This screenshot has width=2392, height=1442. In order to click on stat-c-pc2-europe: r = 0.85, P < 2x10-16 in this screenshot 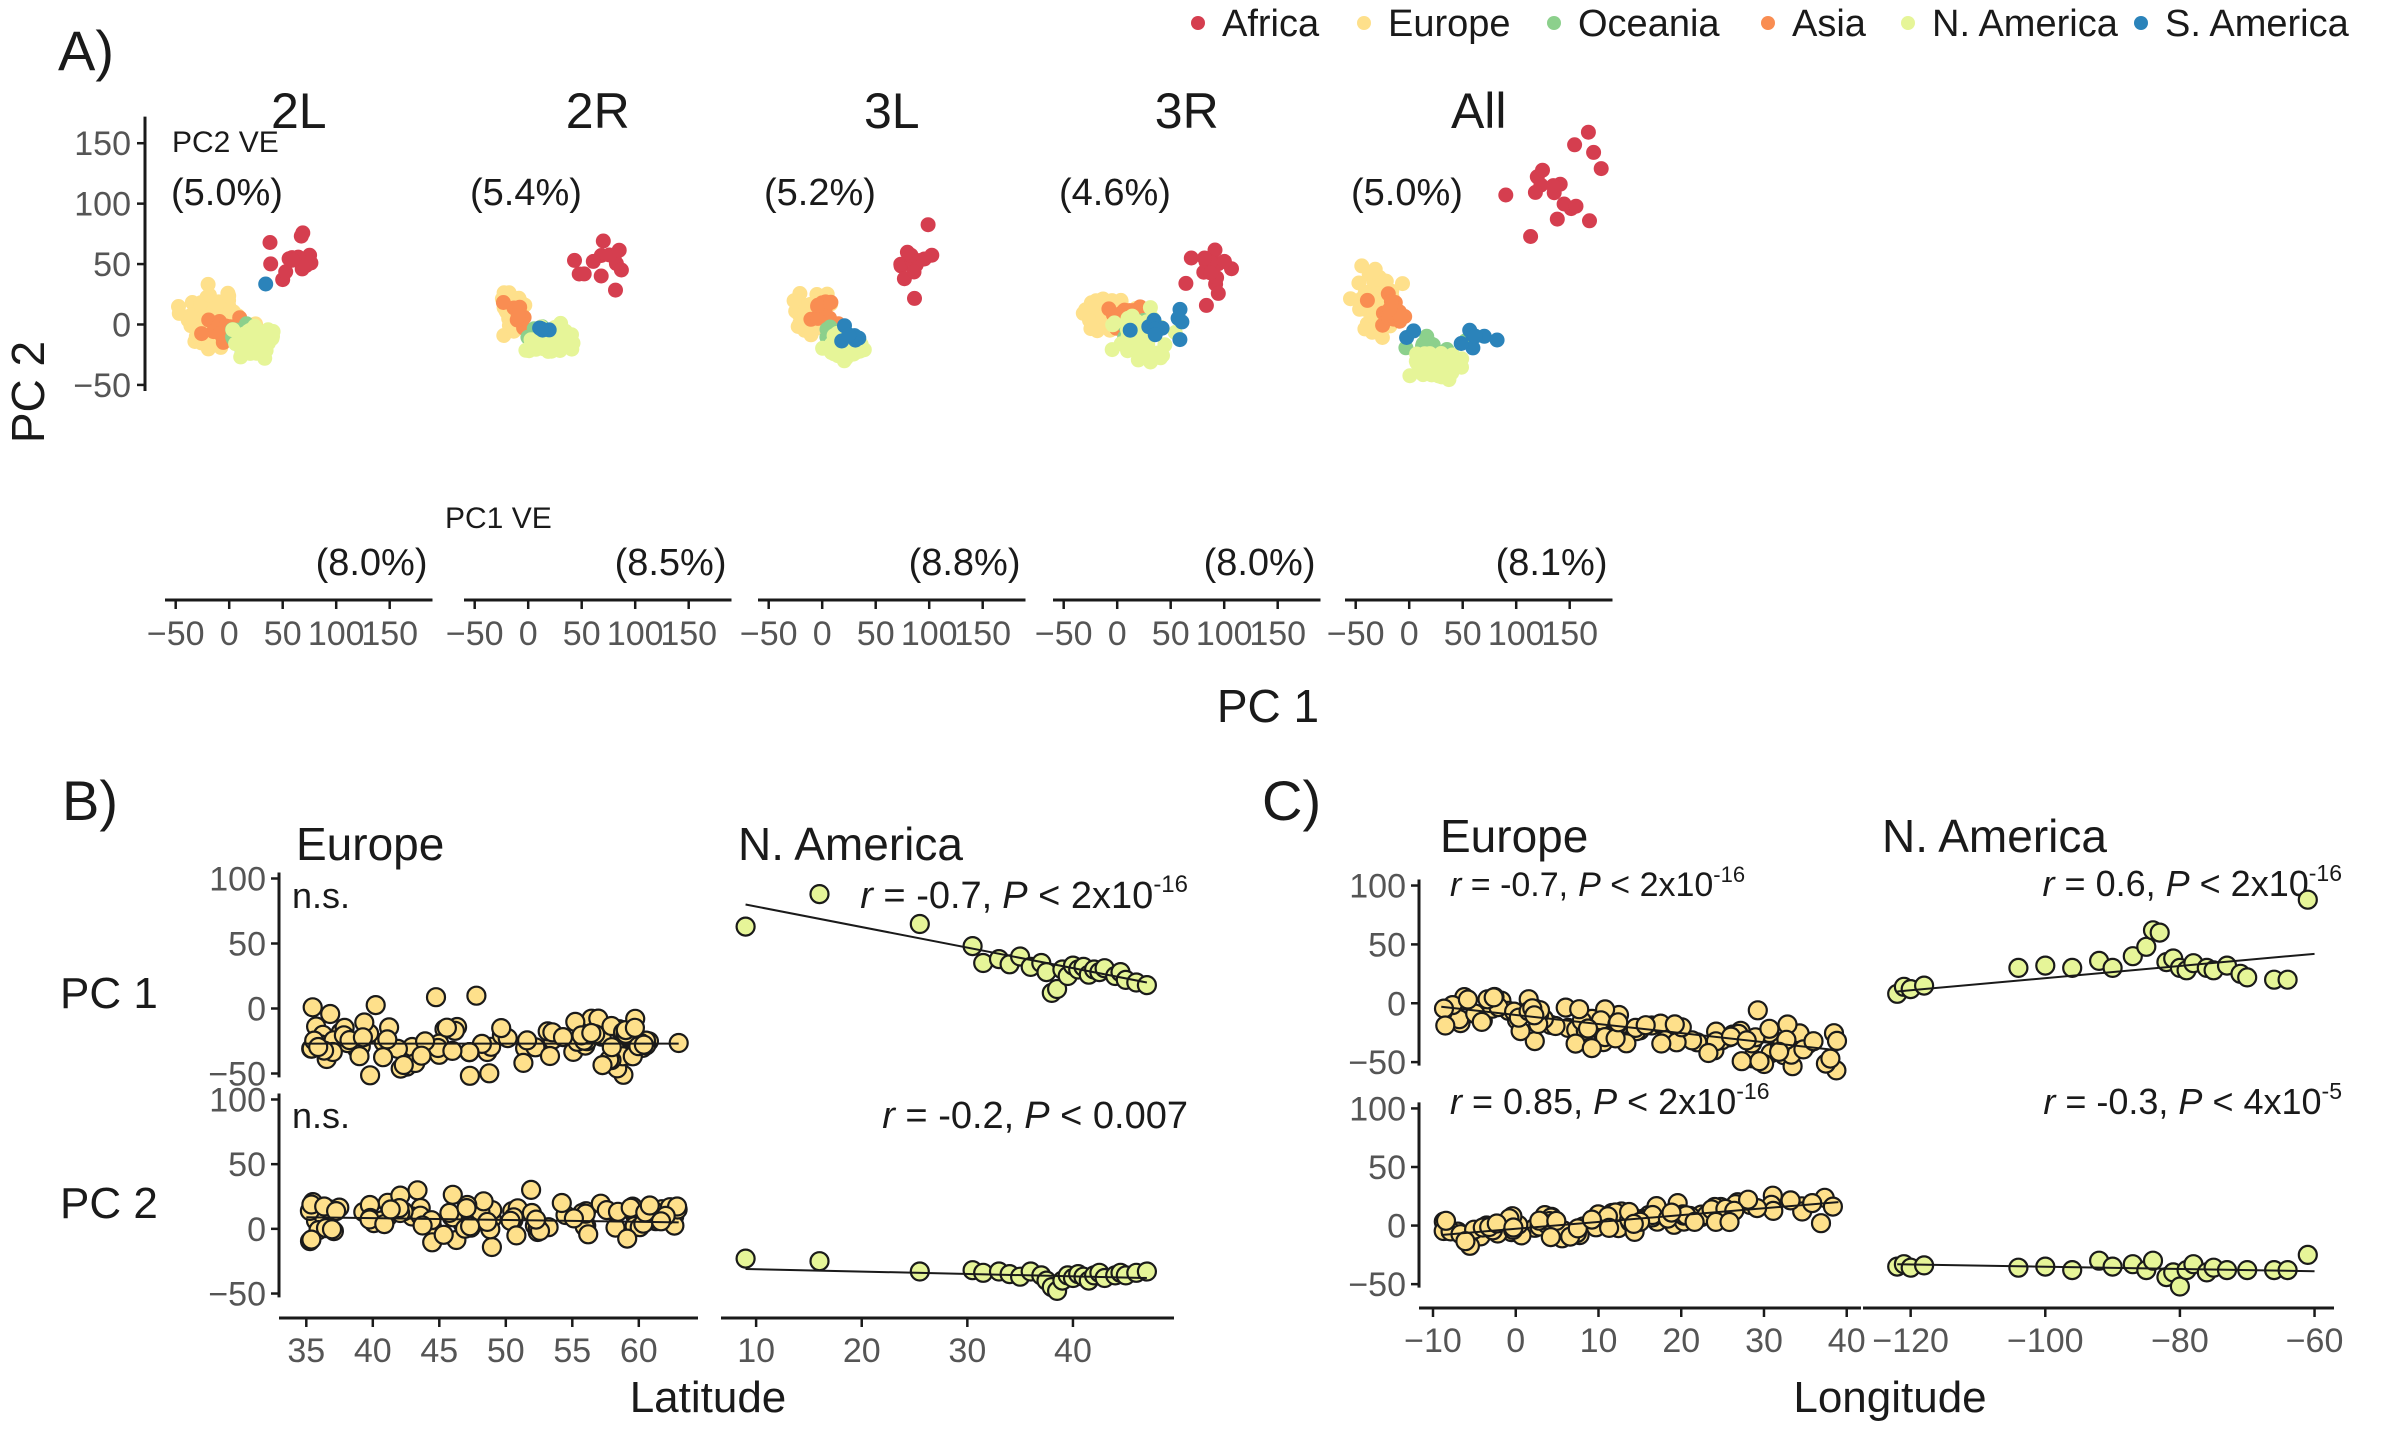, I will do `click(1610, 1100)`.